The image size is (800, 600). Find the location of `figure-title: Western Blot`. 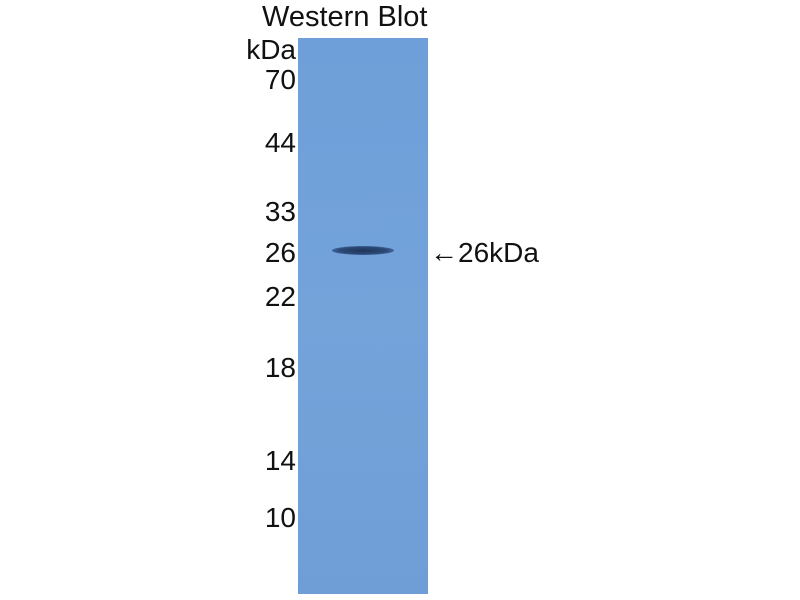

figure-title: Western Blot is located at coordinates (345, 17).